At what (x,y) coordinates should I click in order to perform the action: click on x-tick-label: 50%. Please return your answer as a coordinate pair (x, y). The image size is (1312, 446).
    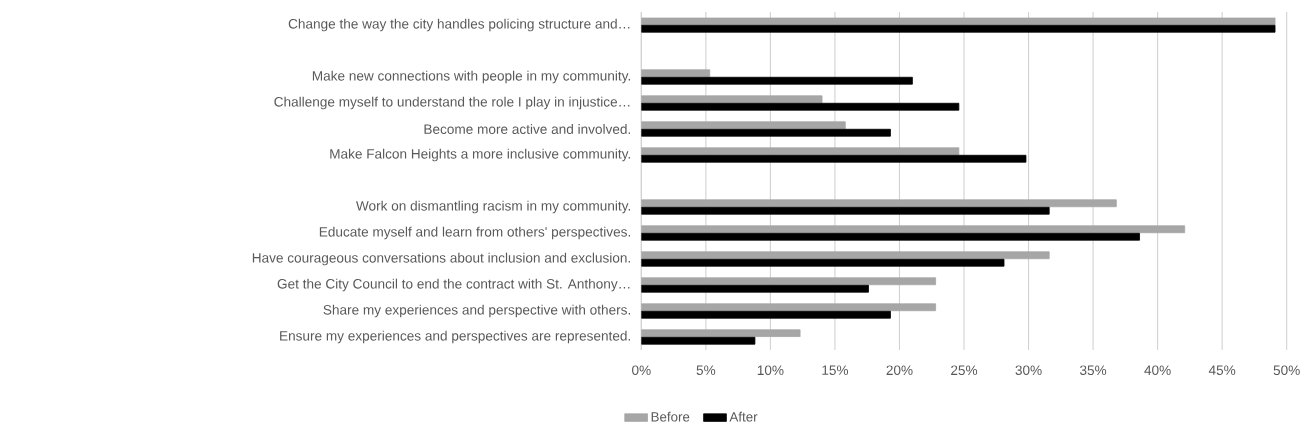
    Looking at the image, I should click on (1286, 370).